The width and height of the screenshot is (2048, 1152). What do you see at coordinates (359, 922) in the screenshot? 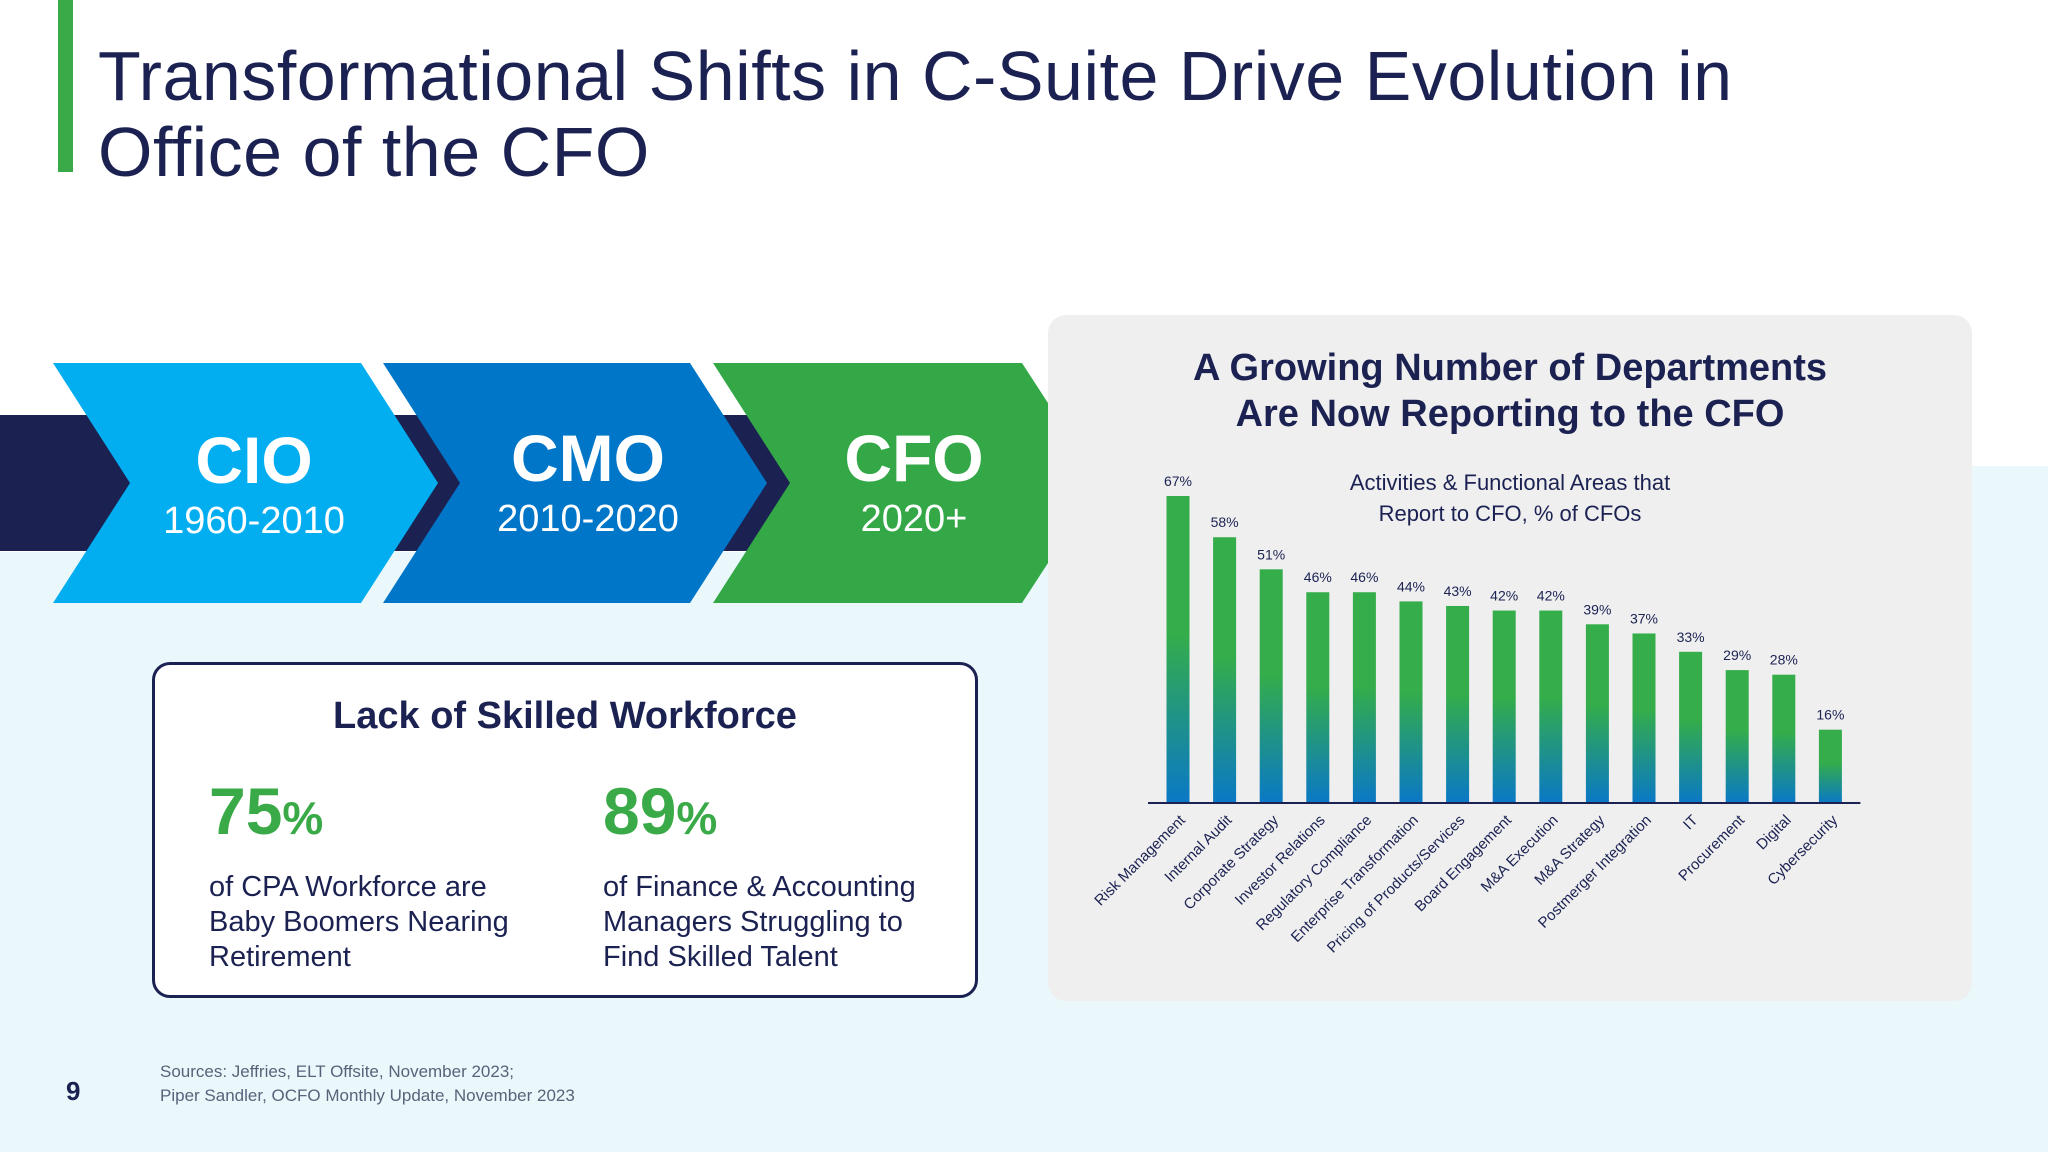
I see `stat-description-line: Baby Boomers Nearing` at bounding box center [359, 922].